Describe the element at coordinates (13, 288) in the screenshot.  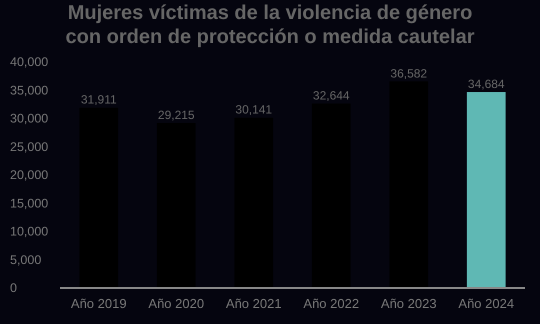
I see `y-tick-label: 0` at that location.